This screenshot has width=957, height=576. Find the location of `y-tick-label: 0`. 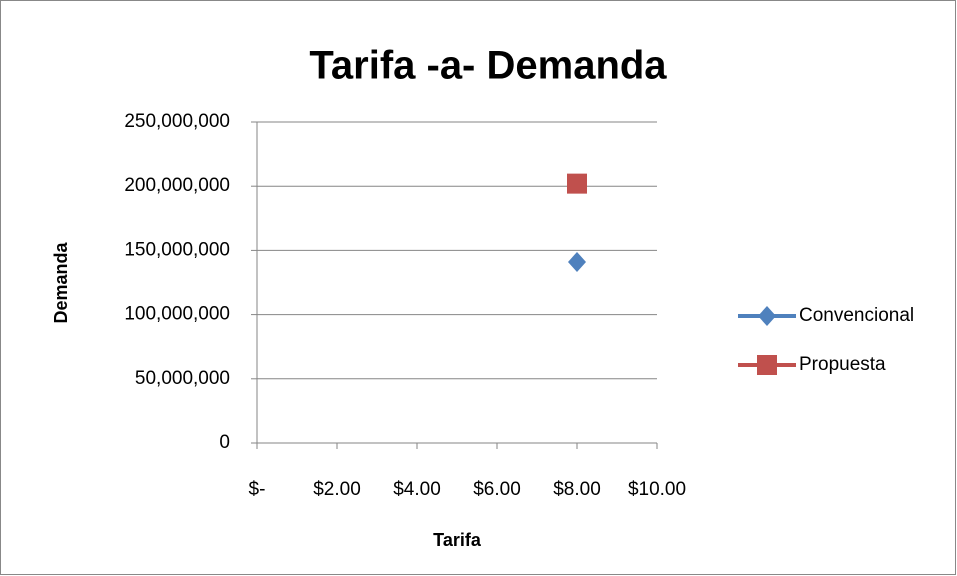

y-tick-label: 0 is located at coordinates (224, 442).